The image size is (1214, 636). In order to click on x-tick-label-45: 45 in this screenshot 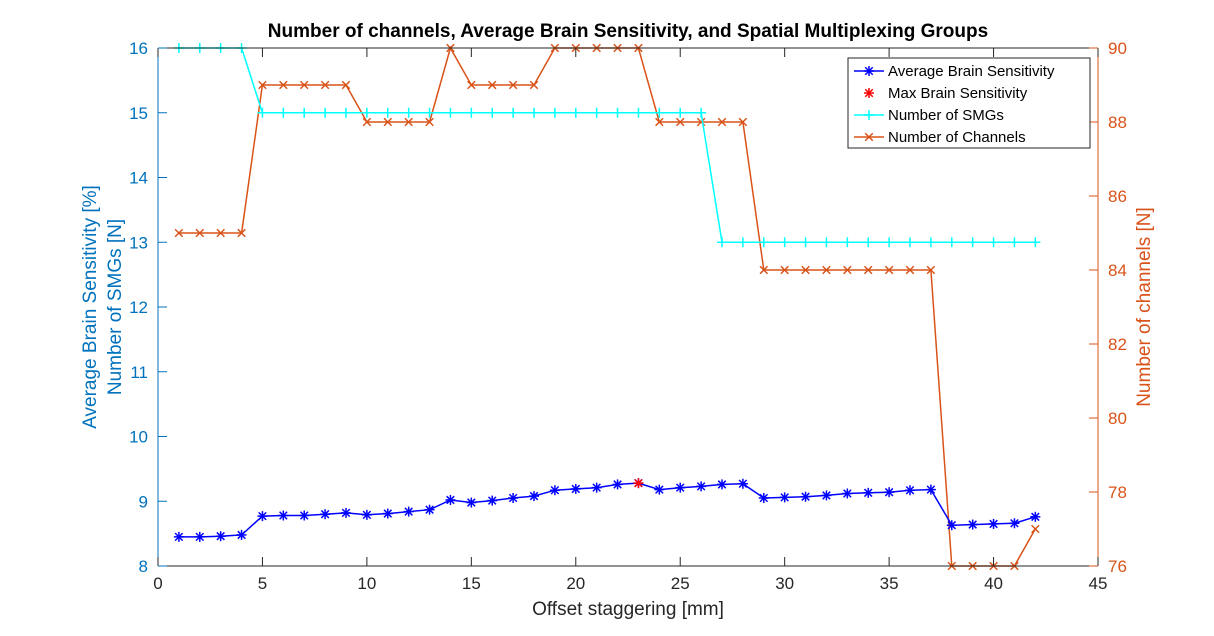, I will do `click(1098, 583)`.